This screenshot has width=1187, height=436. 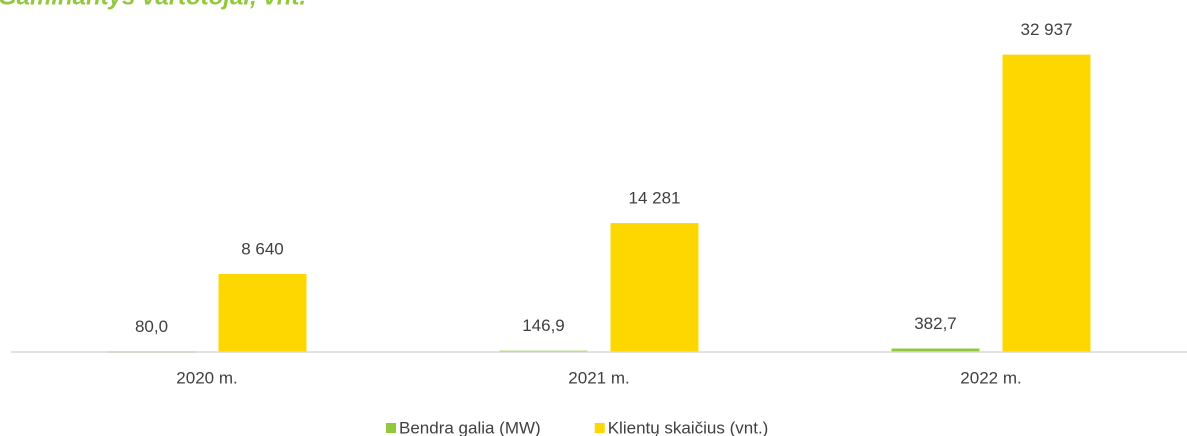 I want to click on data-label: 14 281, so click(x=655, y=198).